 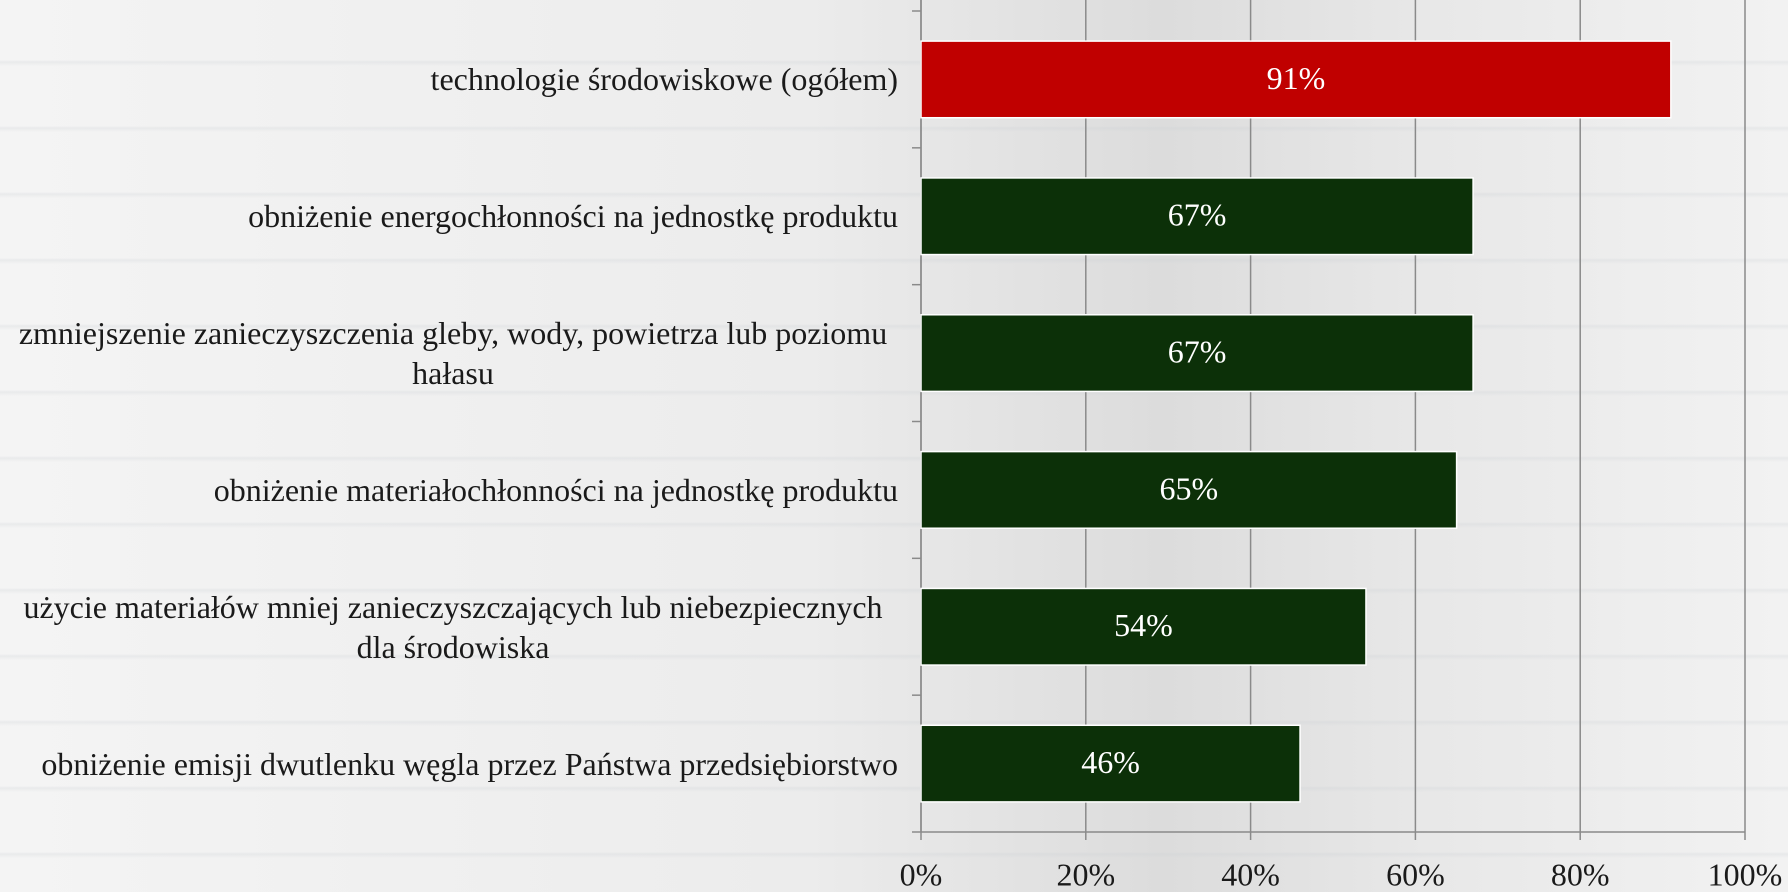 I want to click on category-text: technologie środowiskowe (ogółem), so click(x=664, y=79).